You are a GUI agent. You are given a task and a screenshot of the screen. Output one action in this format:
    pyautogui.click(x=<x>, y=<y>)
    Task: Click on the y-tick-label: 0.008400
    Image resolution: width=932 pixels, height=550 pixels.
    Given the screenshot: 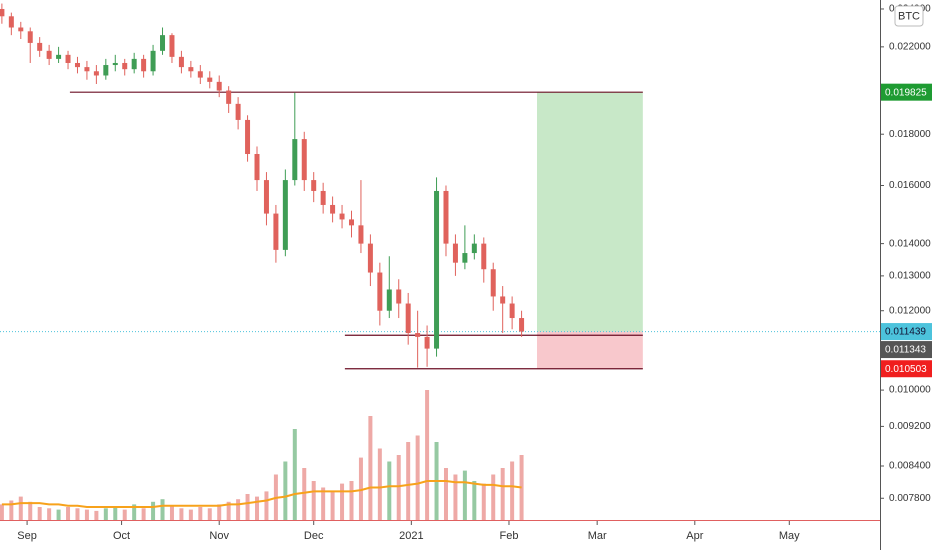 What is the action you would take?
    pyautogui.click(x=910, y=466)
    